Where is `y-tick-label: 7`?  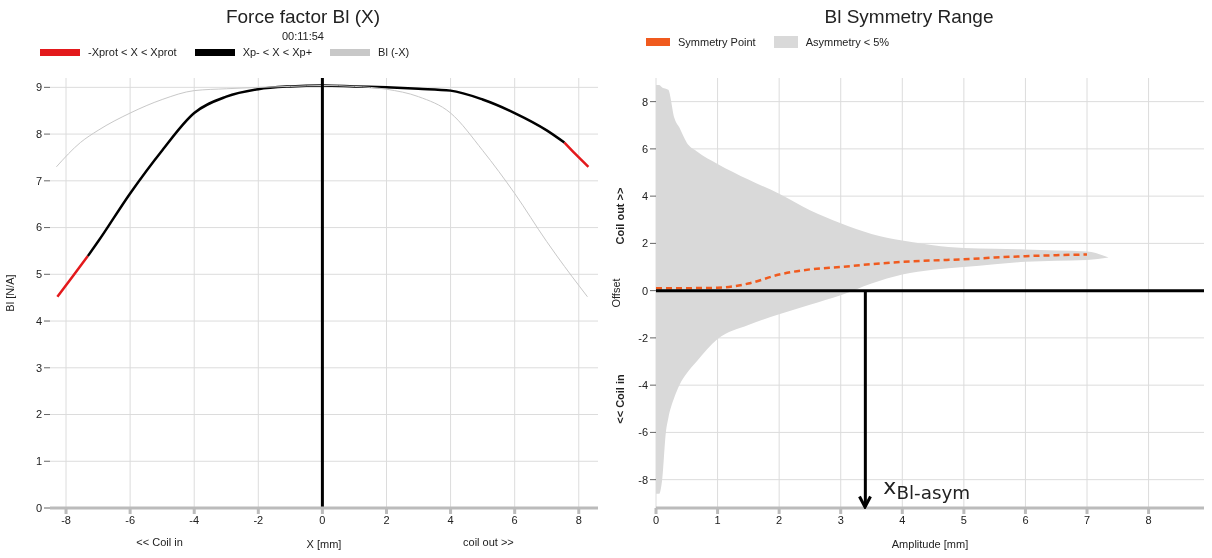
y-tick-label: 7 is located at coordinates (38, 180).